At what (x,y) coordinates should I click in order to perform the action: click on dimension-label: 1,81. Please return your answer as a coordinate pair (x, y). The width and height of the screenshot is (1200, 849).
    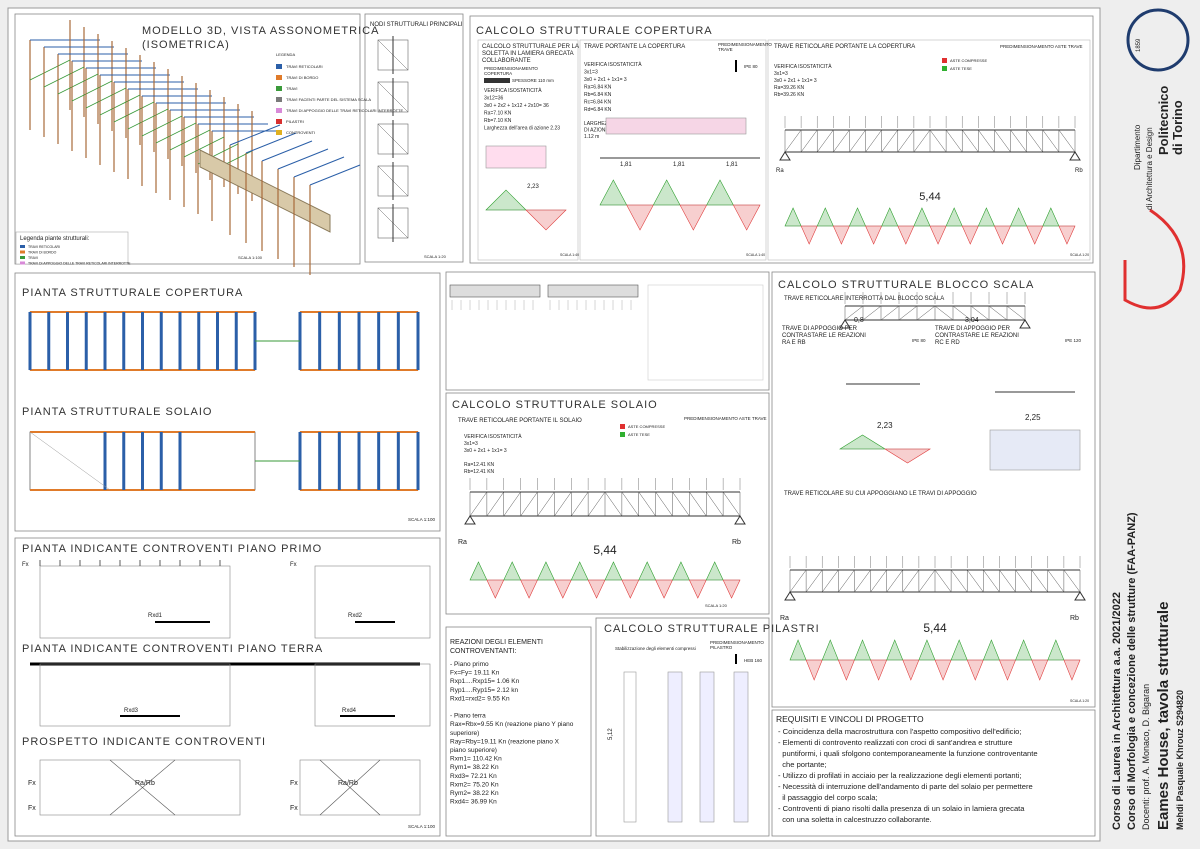
    Looking at the image, I should click on (679, 165).